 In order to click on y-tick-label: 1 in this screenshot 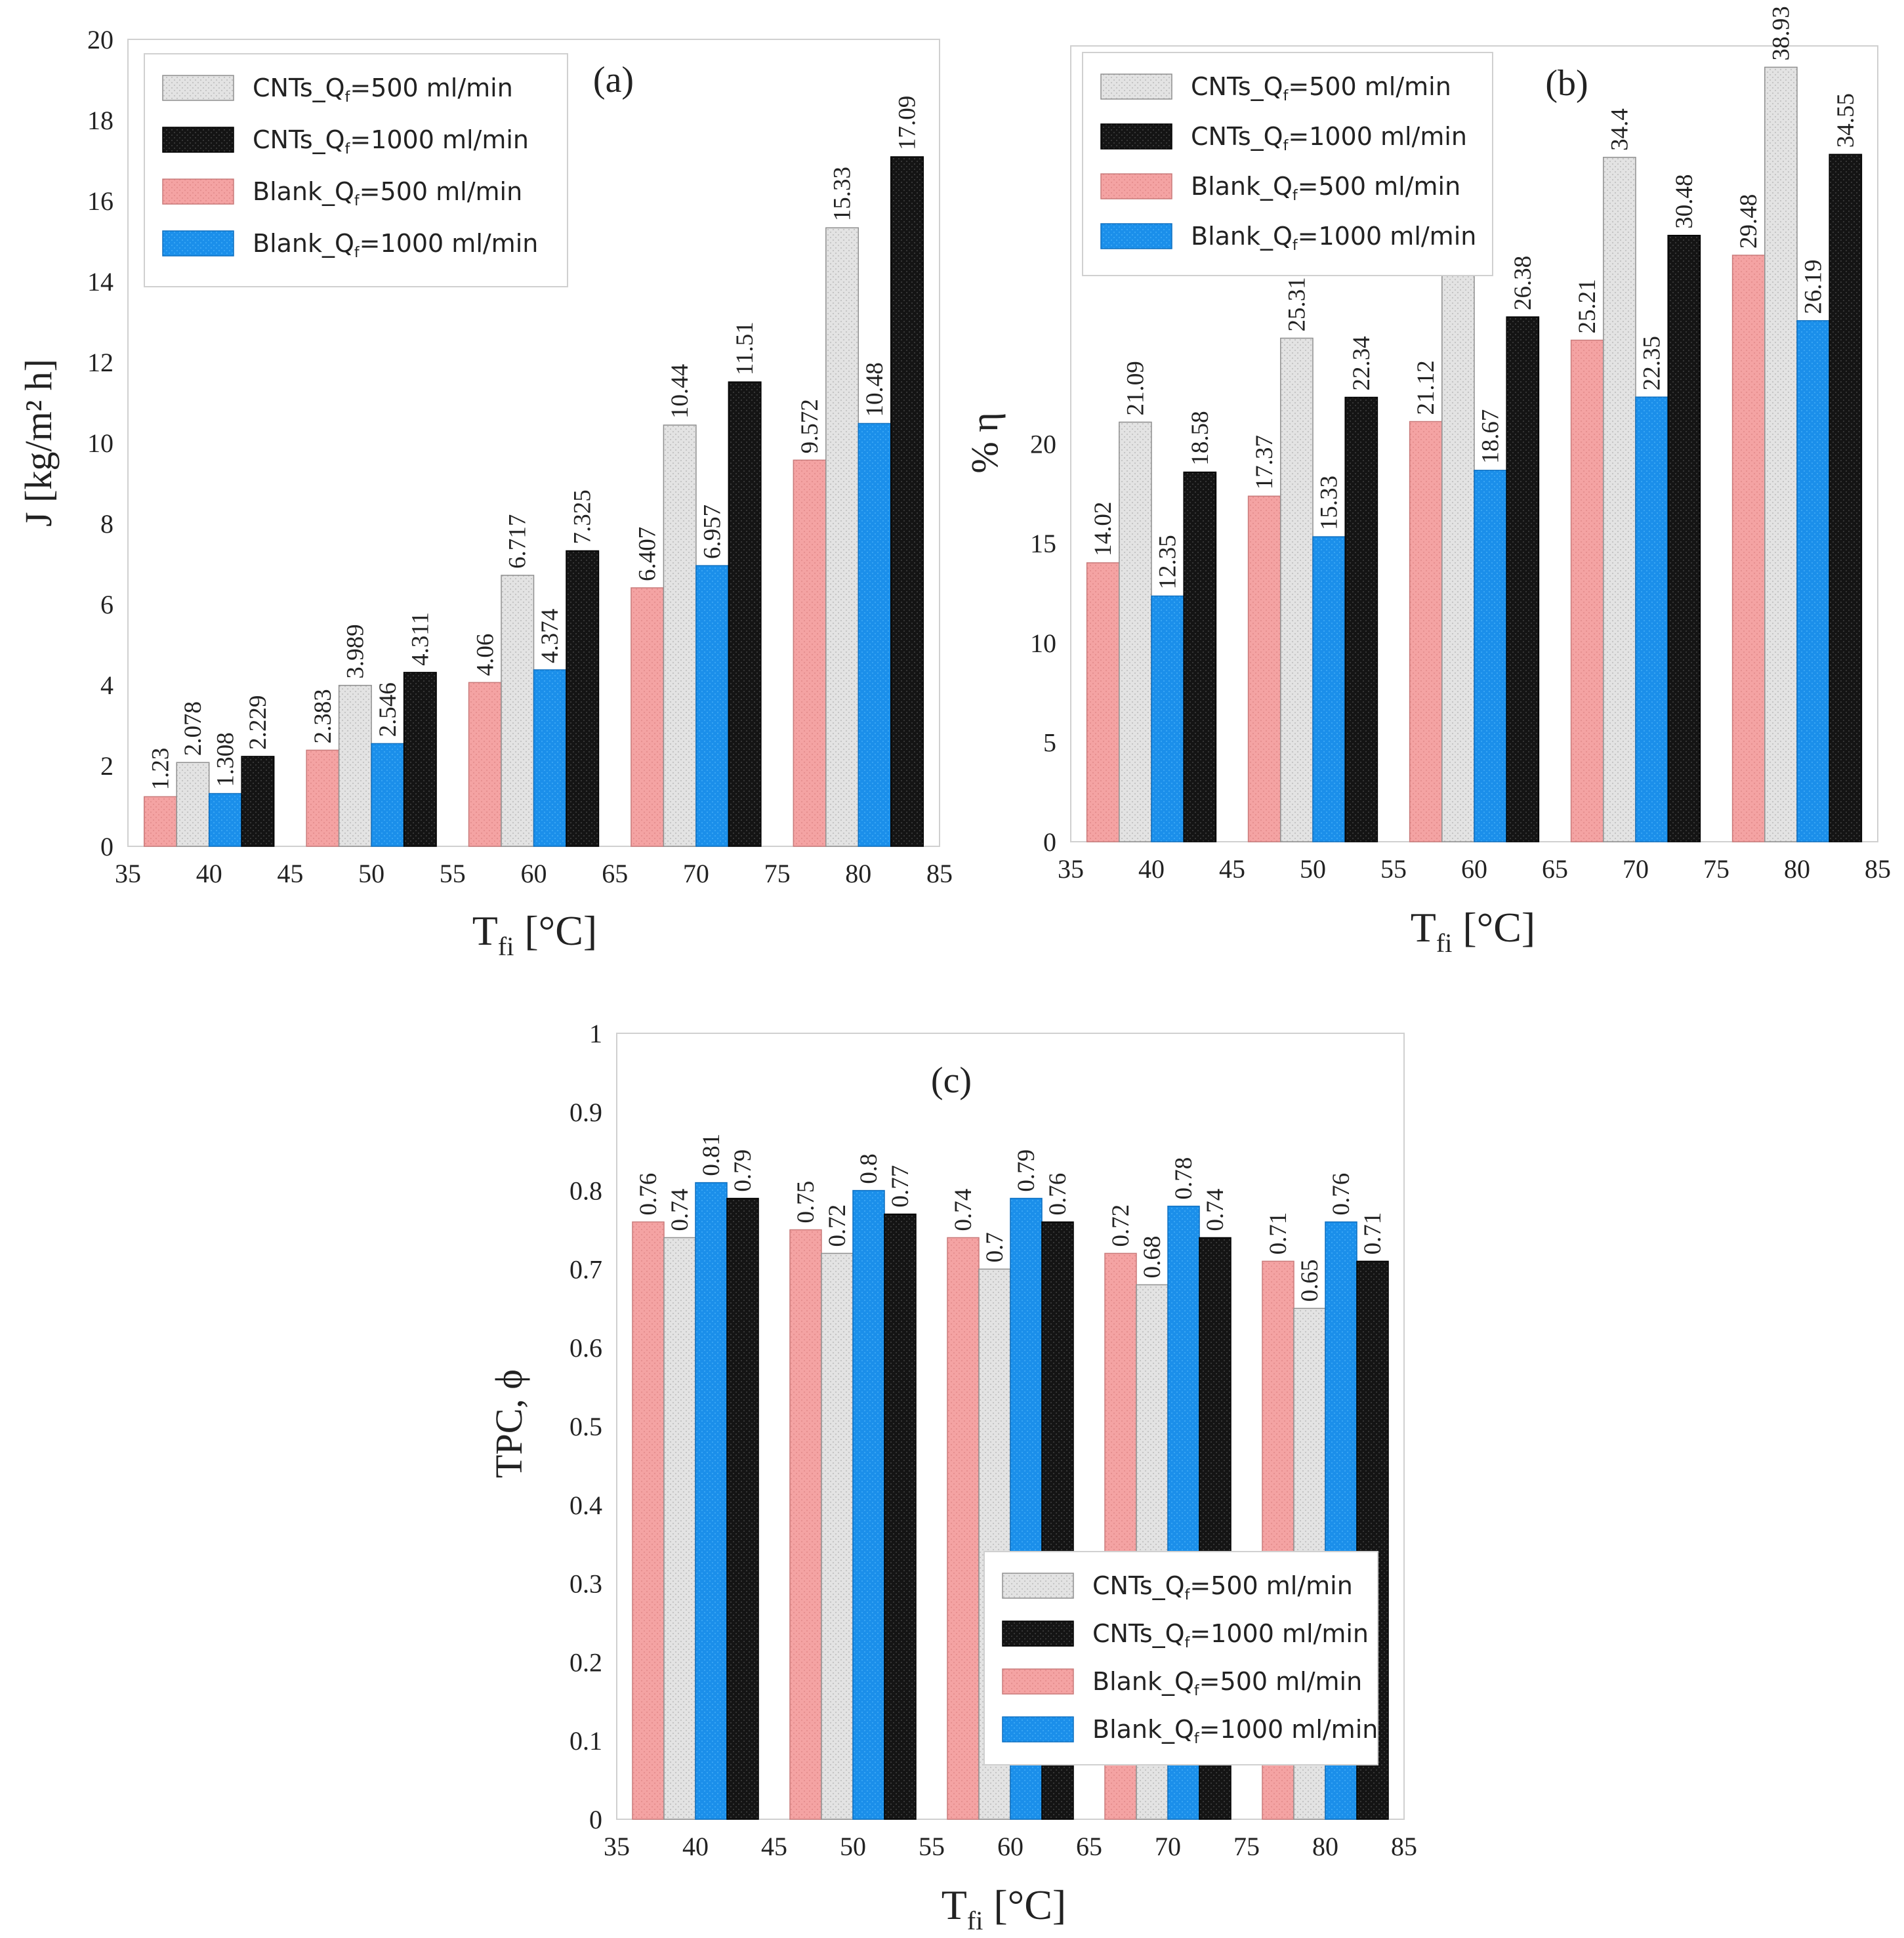, I will do `click(595, 1033)`.